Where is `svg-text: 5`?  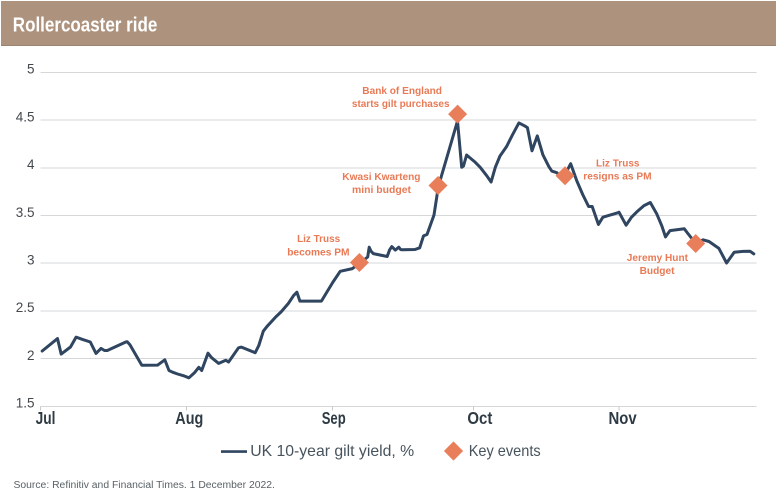
svg-text: 5 is located at coordinates (31, 69).